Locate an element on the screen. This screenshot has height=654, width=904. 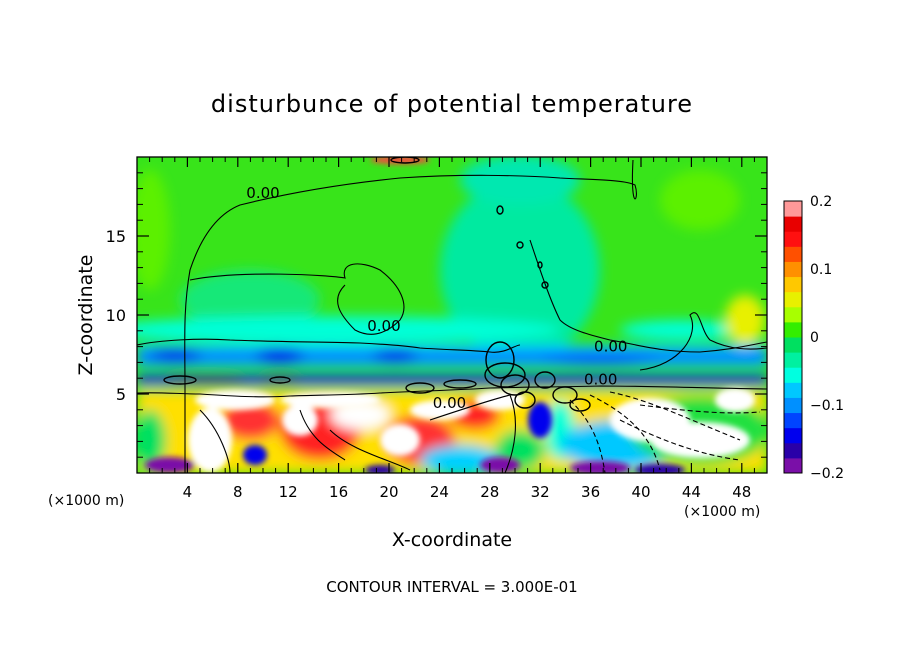
colorbar-tick-label: 0.2 is located at coordinates (821, 202).